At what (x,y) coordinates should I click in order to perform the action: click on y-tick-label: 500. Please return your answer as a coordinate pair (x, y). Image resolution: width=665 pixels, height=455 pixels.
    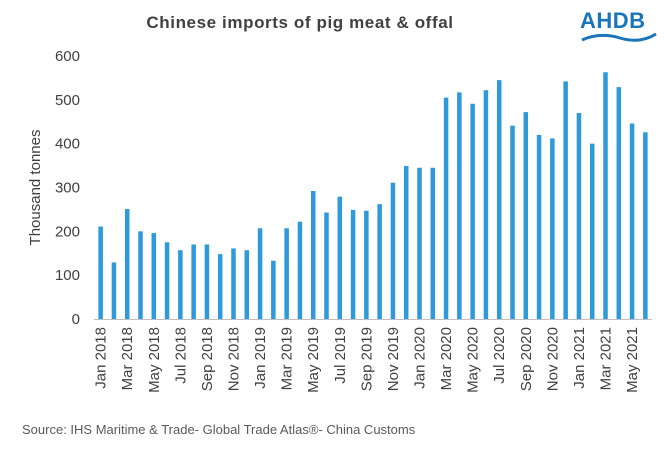
    Looking at the image, I should click on (67, 100).